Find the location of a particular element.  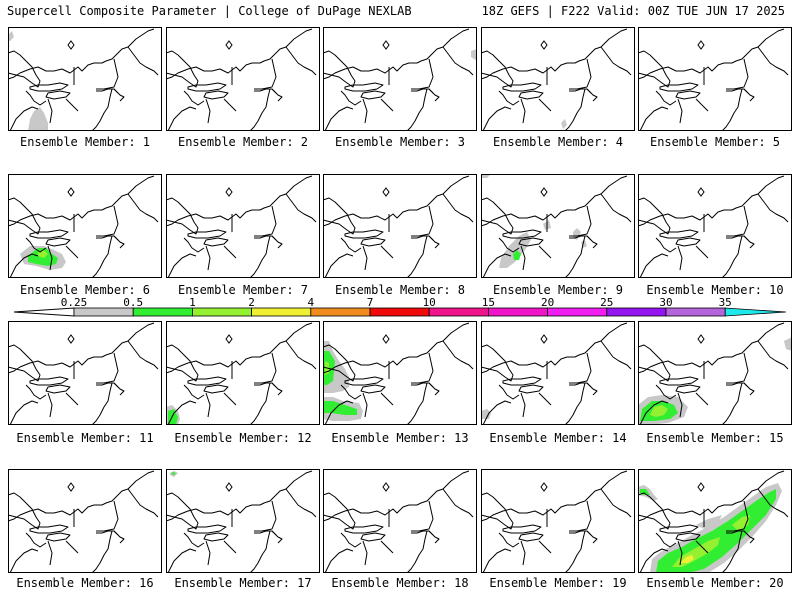

colorbar-low-arrow is located at coordinates (44, 312).